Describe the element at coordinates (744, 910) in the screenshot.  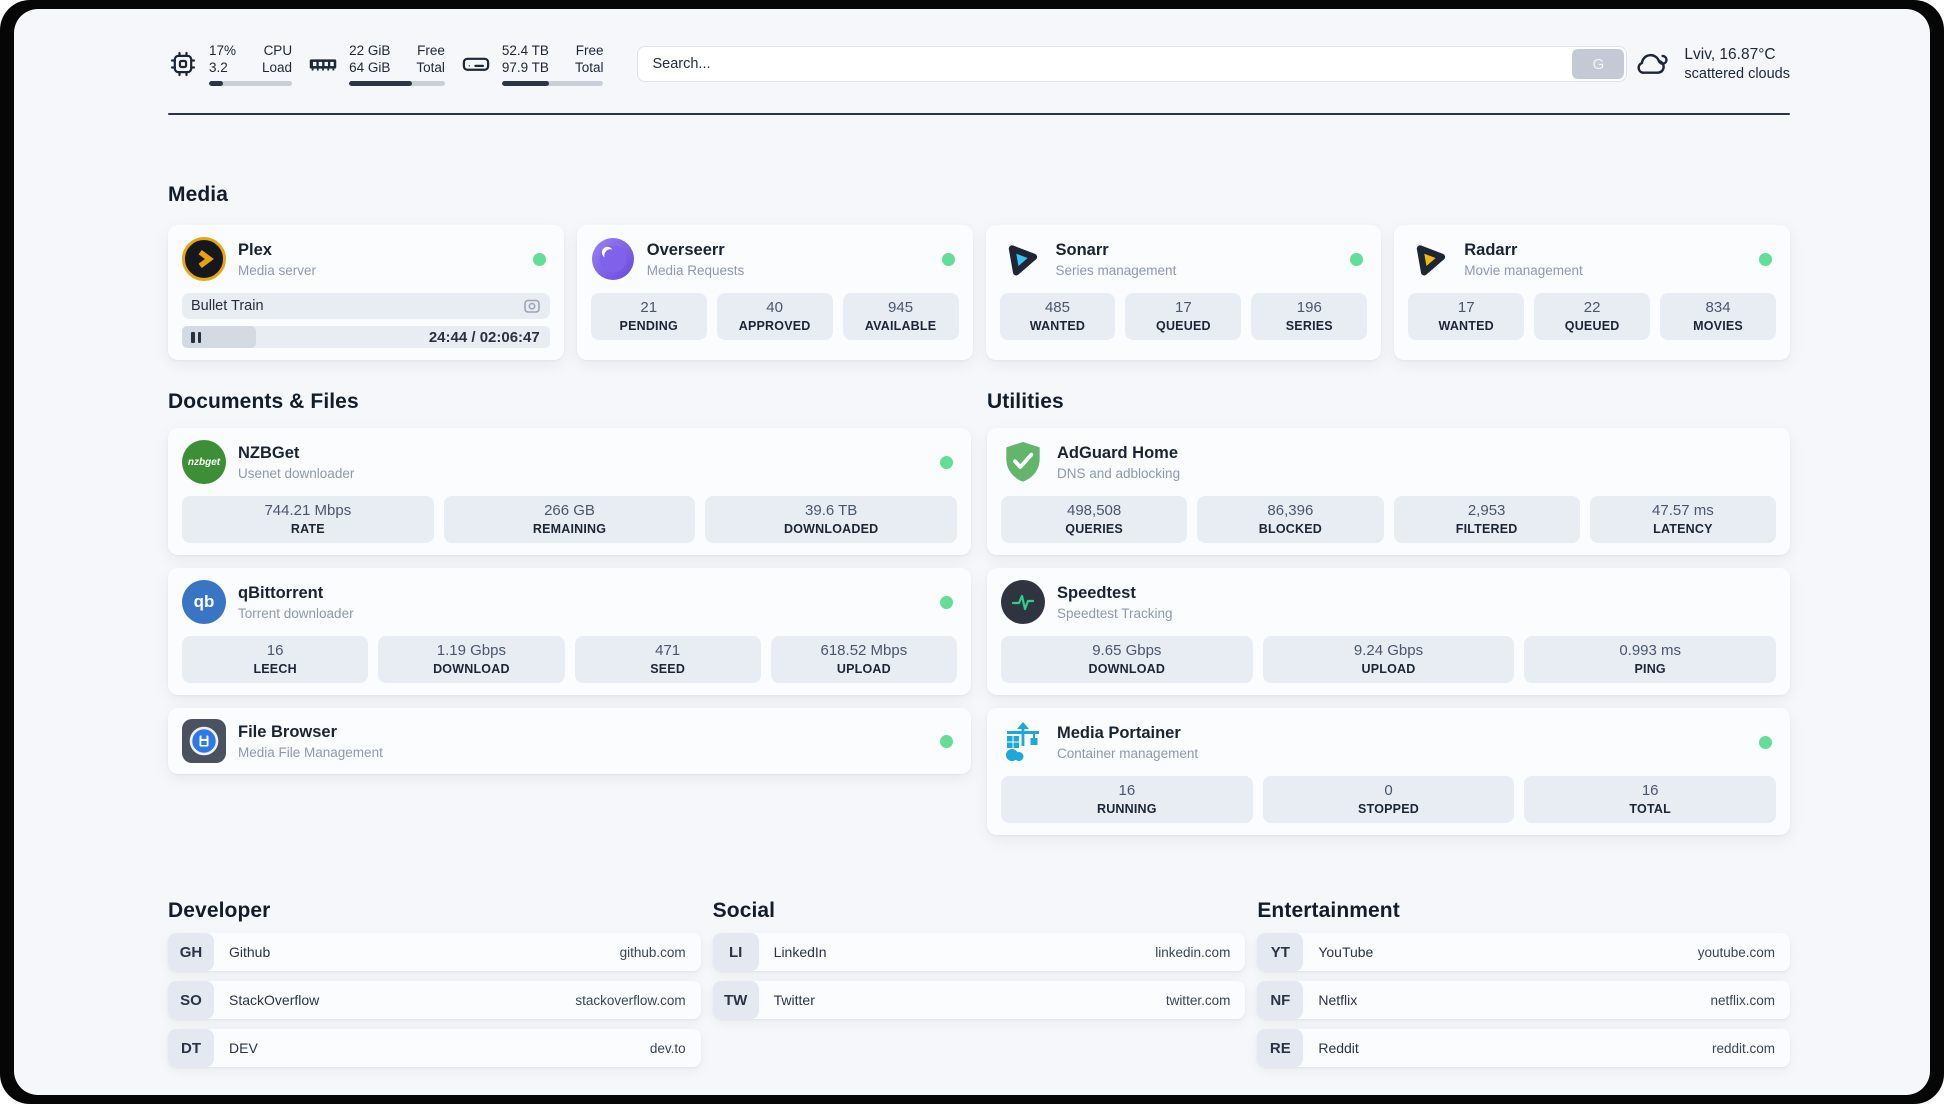
I see `section-title-social: Social` at that location.